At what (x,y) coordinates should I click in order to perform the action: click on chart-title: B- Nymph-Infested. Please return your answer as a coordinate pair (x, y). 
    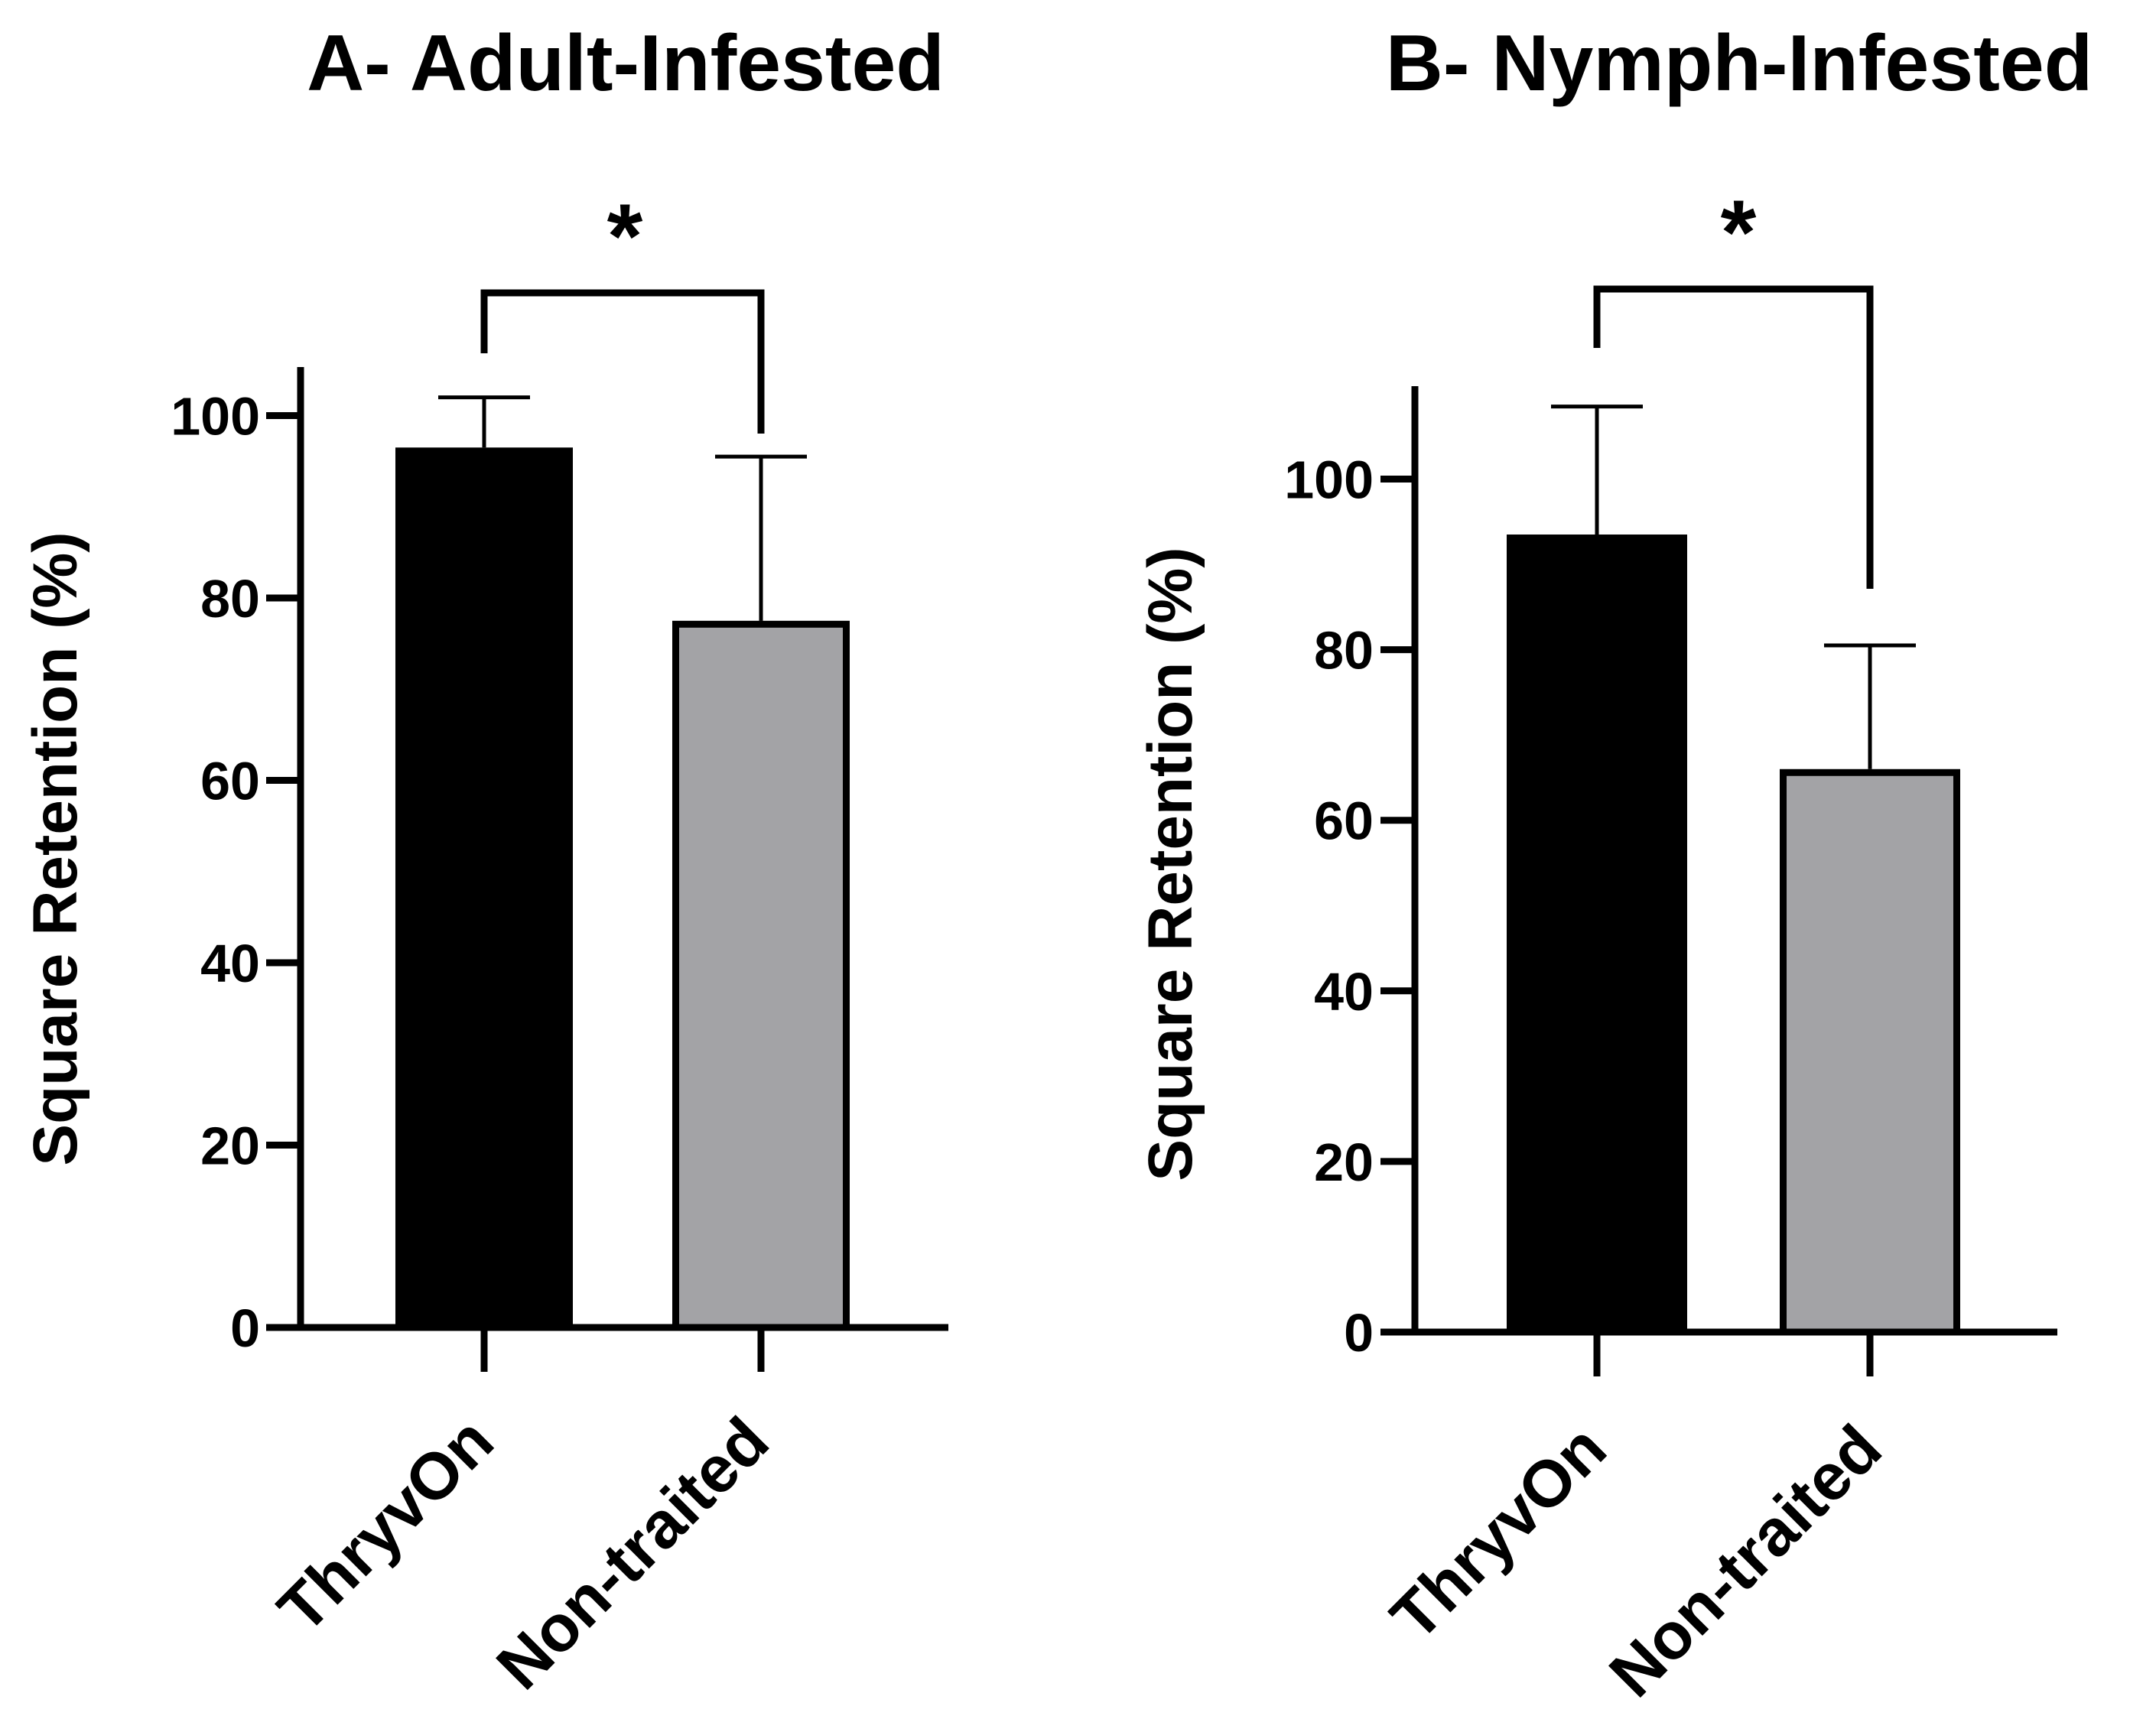
    Looking at the image, I should click on (1739, 63).